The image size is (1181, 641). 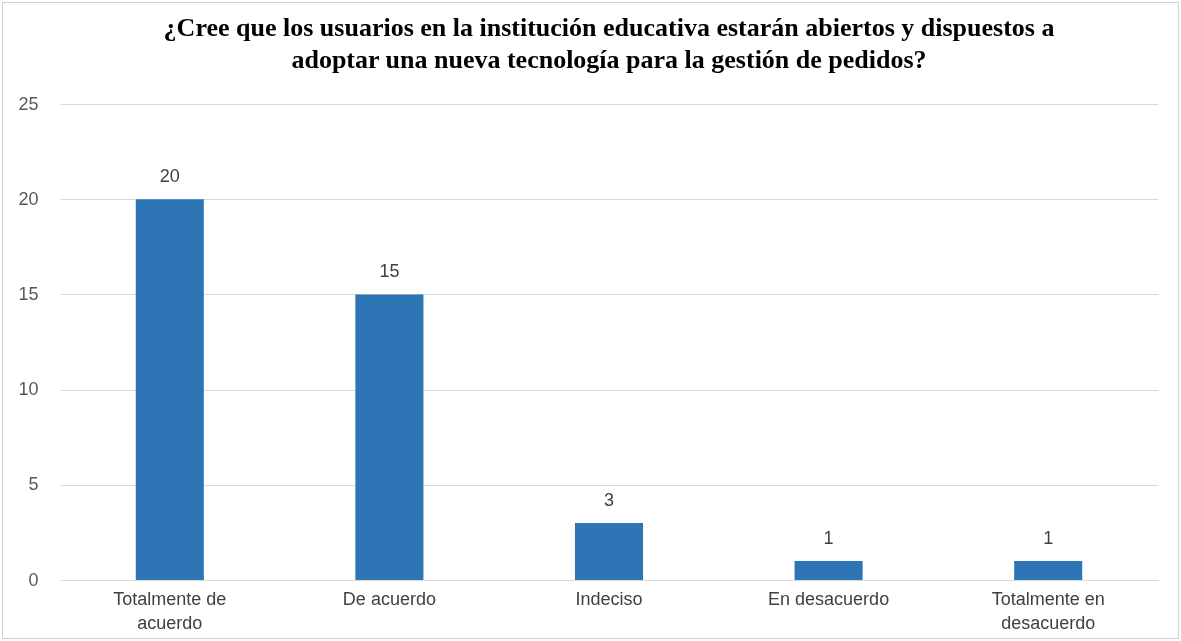 What do you see at coordinates (33, 579) in the screenshot?
I see `y-tick-label: 0` at bounding box center [33, 579].